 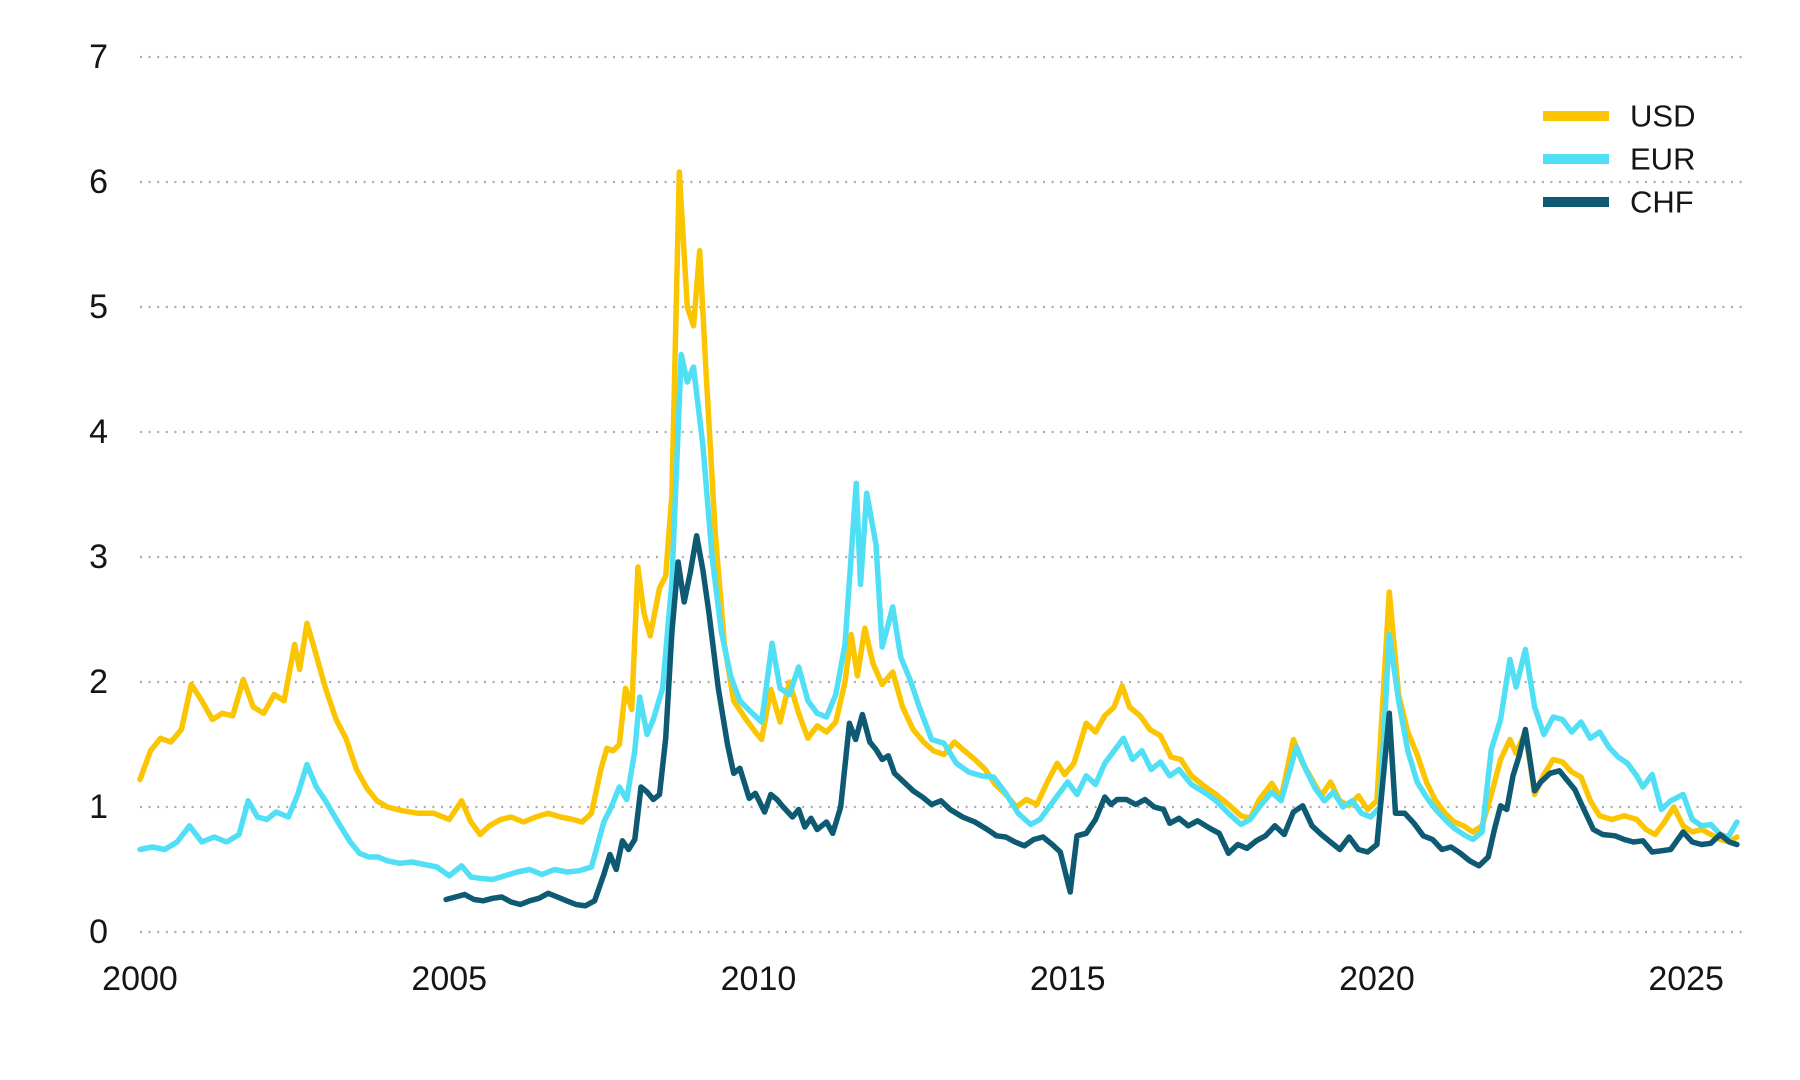 What do you see at coordinates (1377, 979) in the screenshot?
I see `x-tick-label-2020: 2020` at bounding box center [1377, 979].